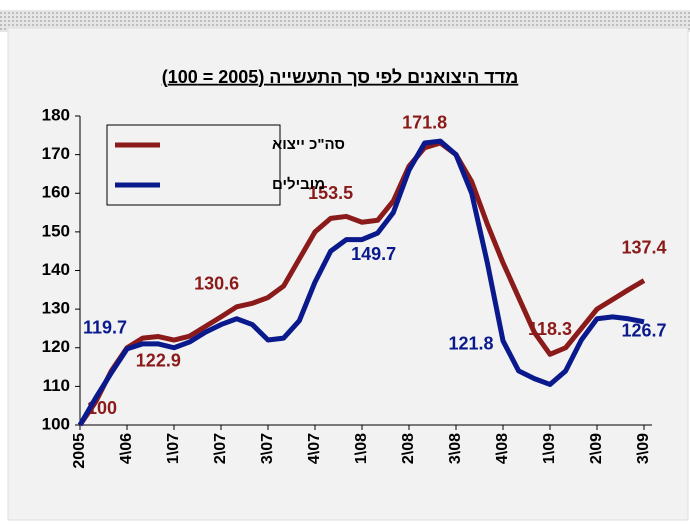 This screenshot has height=530, width=690. Describe the element at coordinates (56, 308) in the screenshot. I see `y-tick-label: 130` at that location.